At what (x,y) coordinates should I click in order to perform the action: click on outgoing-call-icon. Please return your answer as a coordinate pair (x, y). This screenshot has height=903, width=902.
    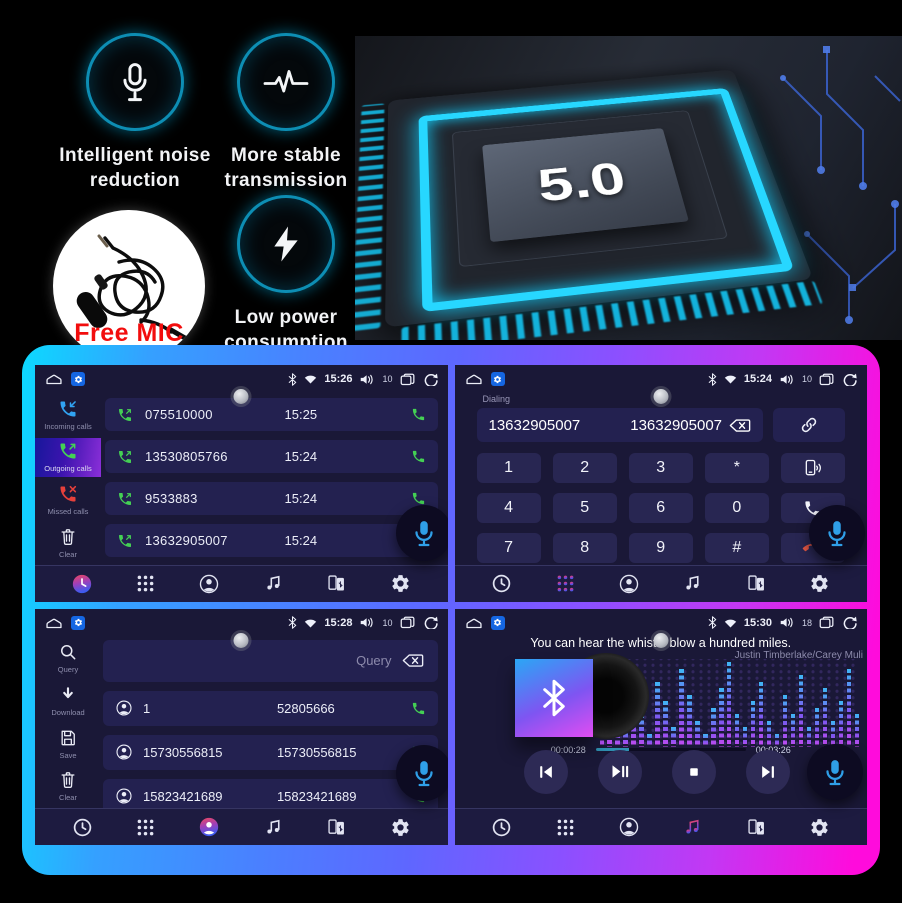
    Looking at the image, I should click on (125, 499).